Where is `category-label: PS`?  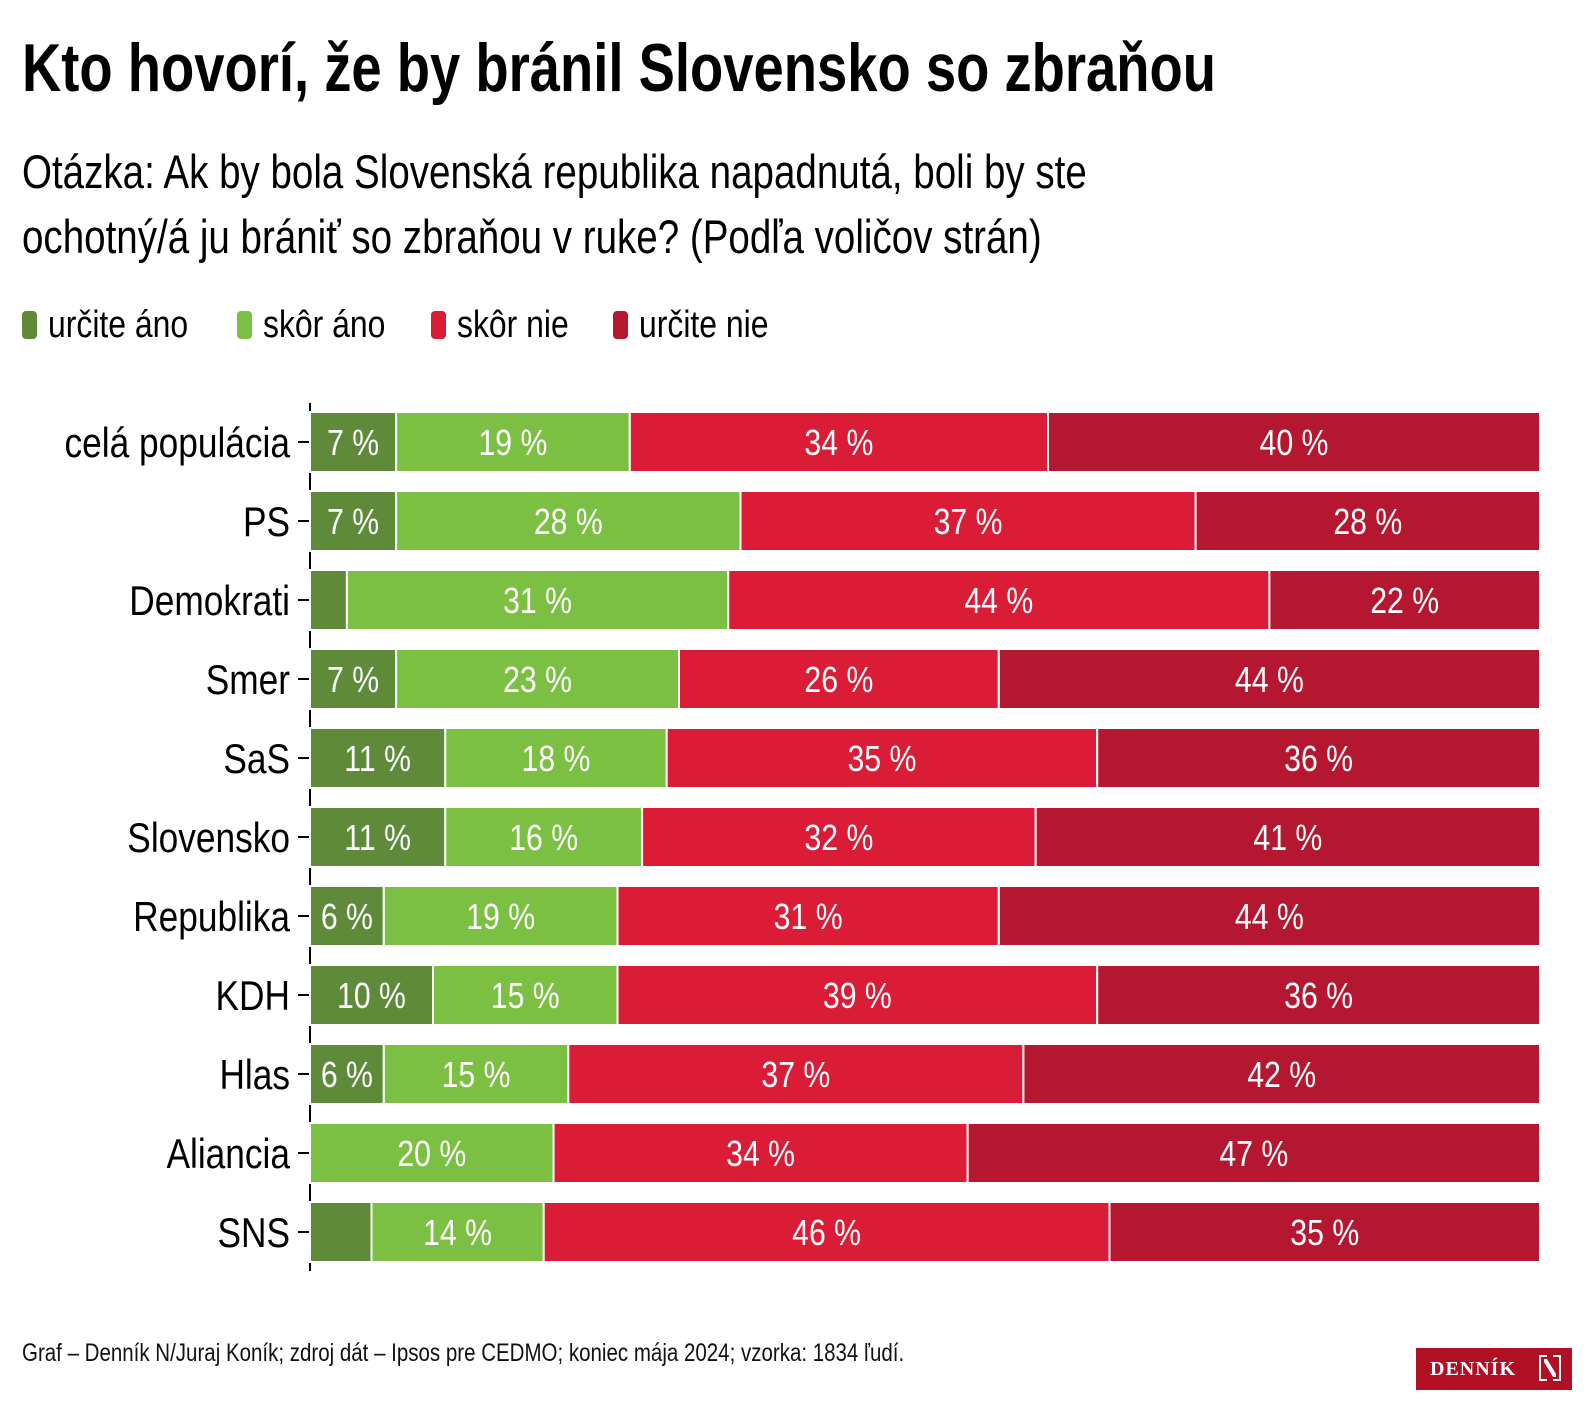
category-label: PS is located at coordinates (266, 522).